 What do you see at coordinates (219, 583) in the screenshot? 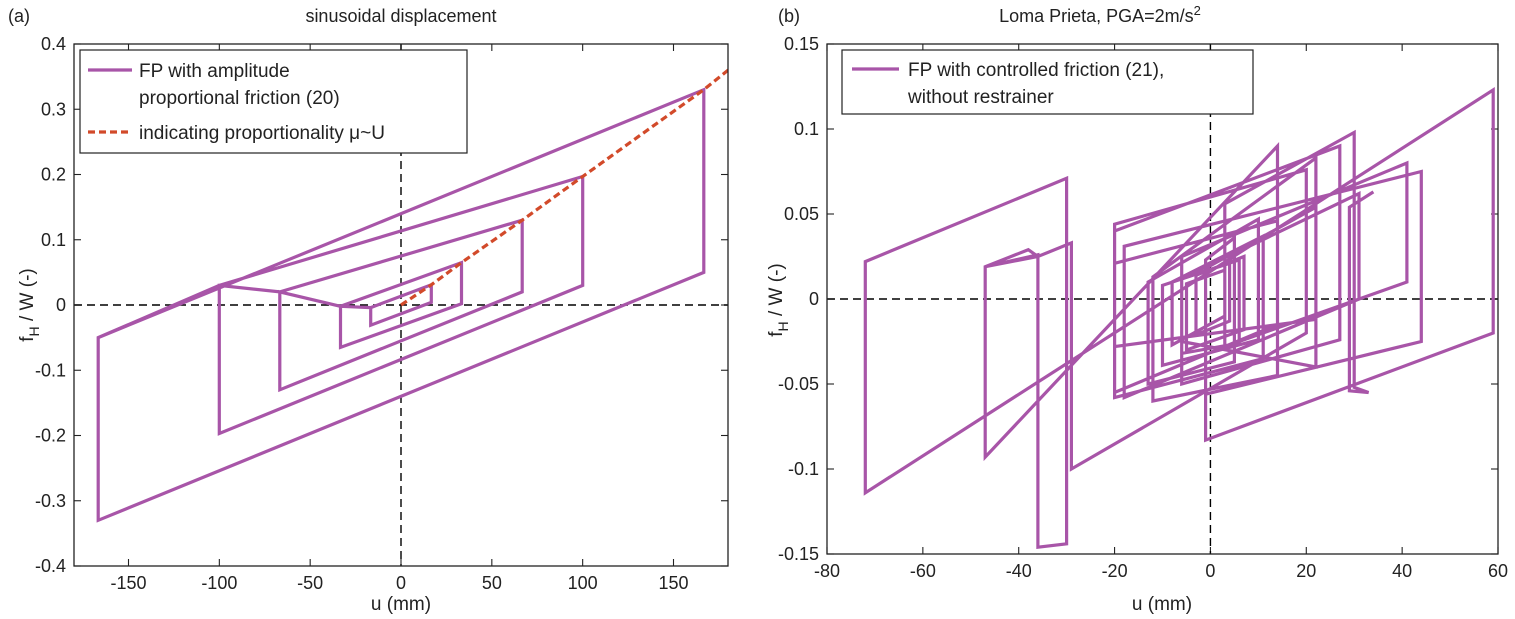
I see `x-tick-label: -100` at bounding box center [219, 583].